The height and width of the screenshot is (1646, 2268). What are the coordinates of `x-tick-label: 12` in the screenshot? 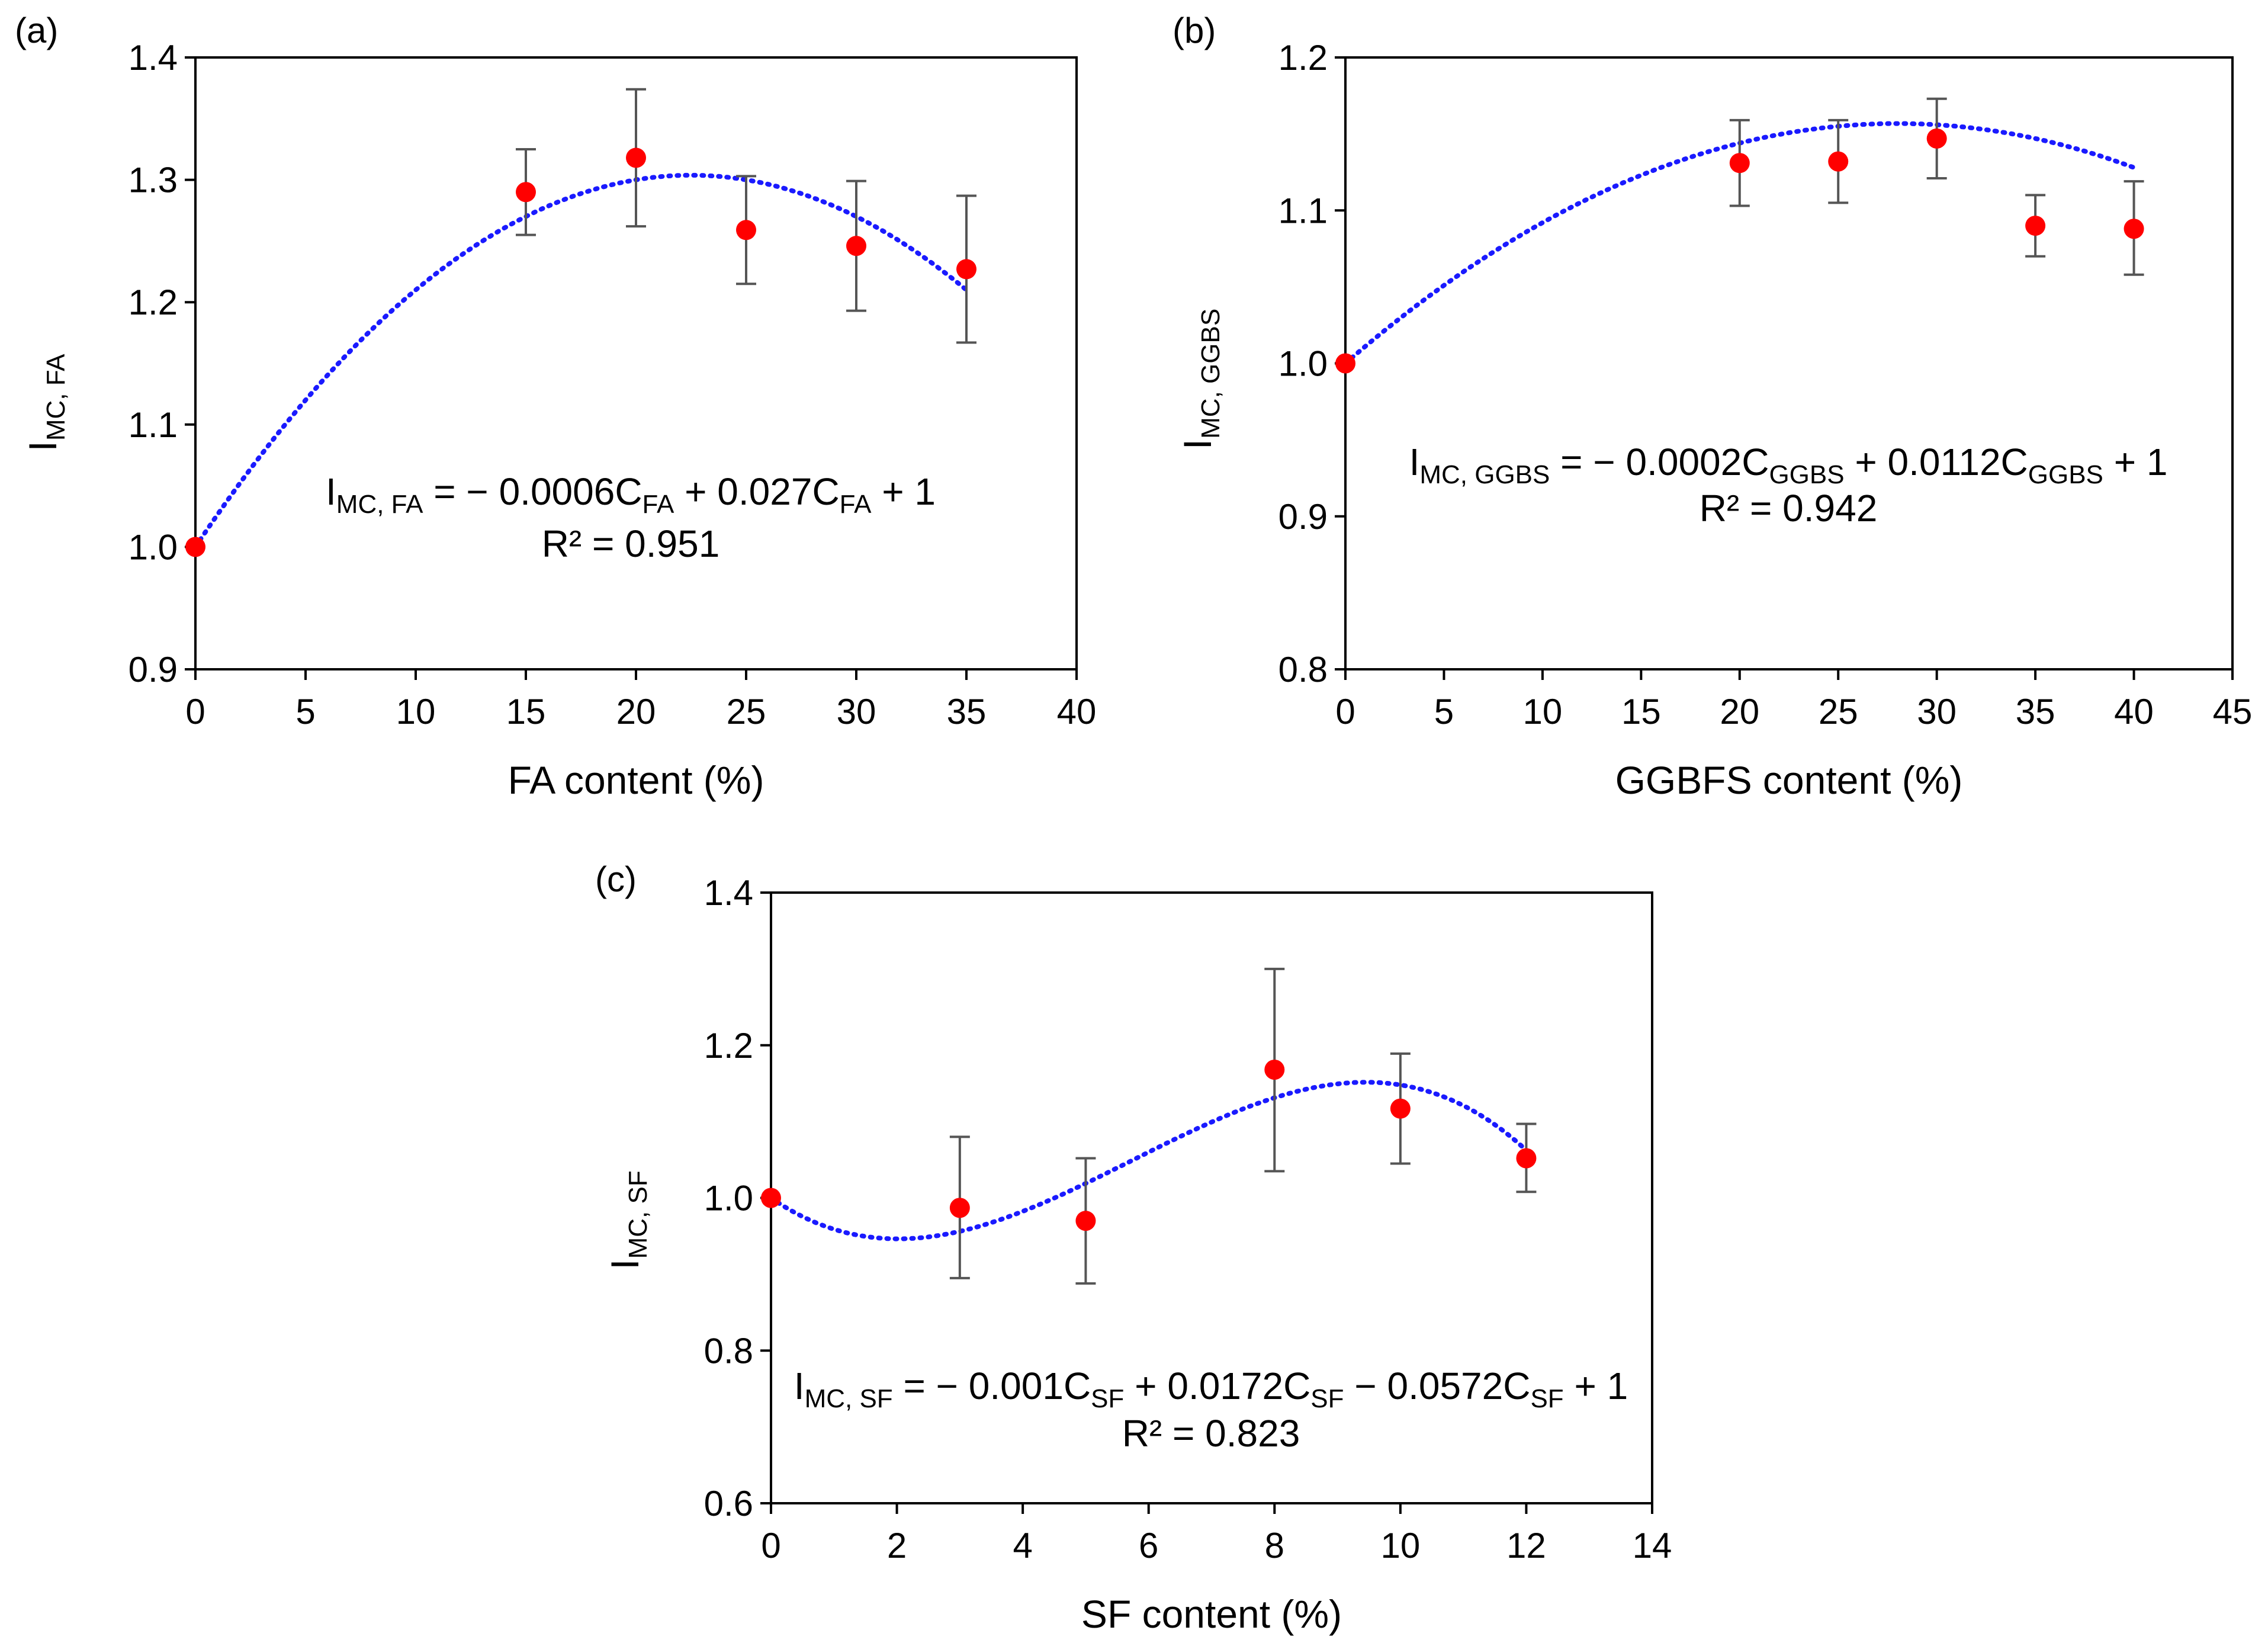 It's located at (1526, 1546).